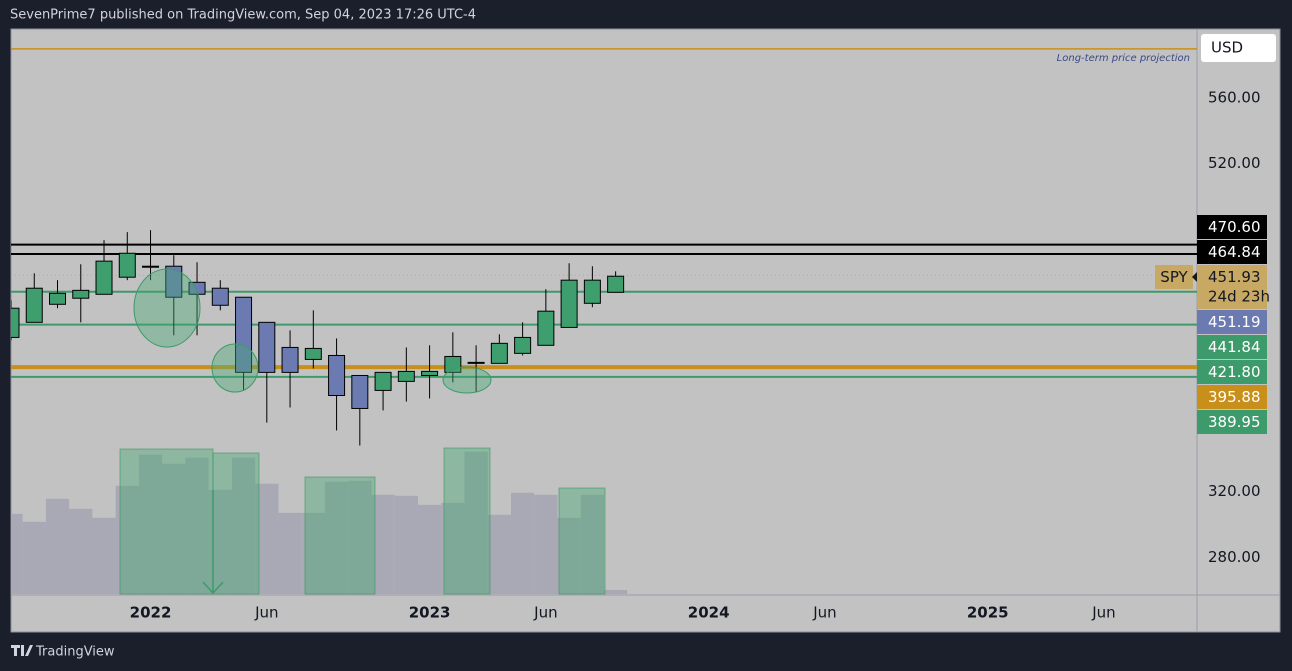  I want to click on price-label: 421.80, so click(1234, 372).